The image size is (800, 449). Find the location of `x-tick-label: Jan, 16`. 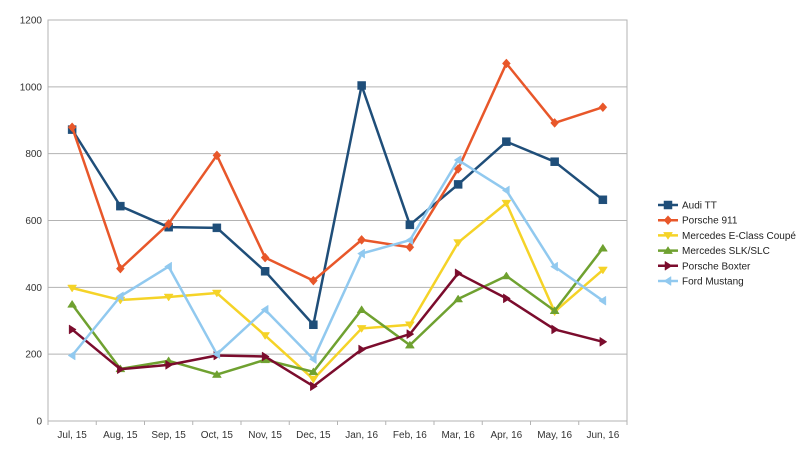

x-tick-label: Jan, 16 is located at coordinates (361, 435).